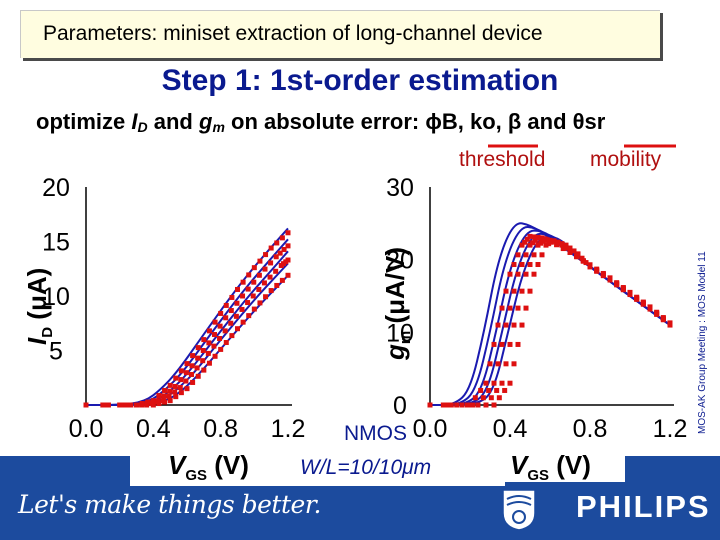 The width and height of the screenshot is (720, 540). Describe the element at coordinates (397, 304) in the screenshot. I see `right-y-axis-label: gm (μA/V)` at that location.